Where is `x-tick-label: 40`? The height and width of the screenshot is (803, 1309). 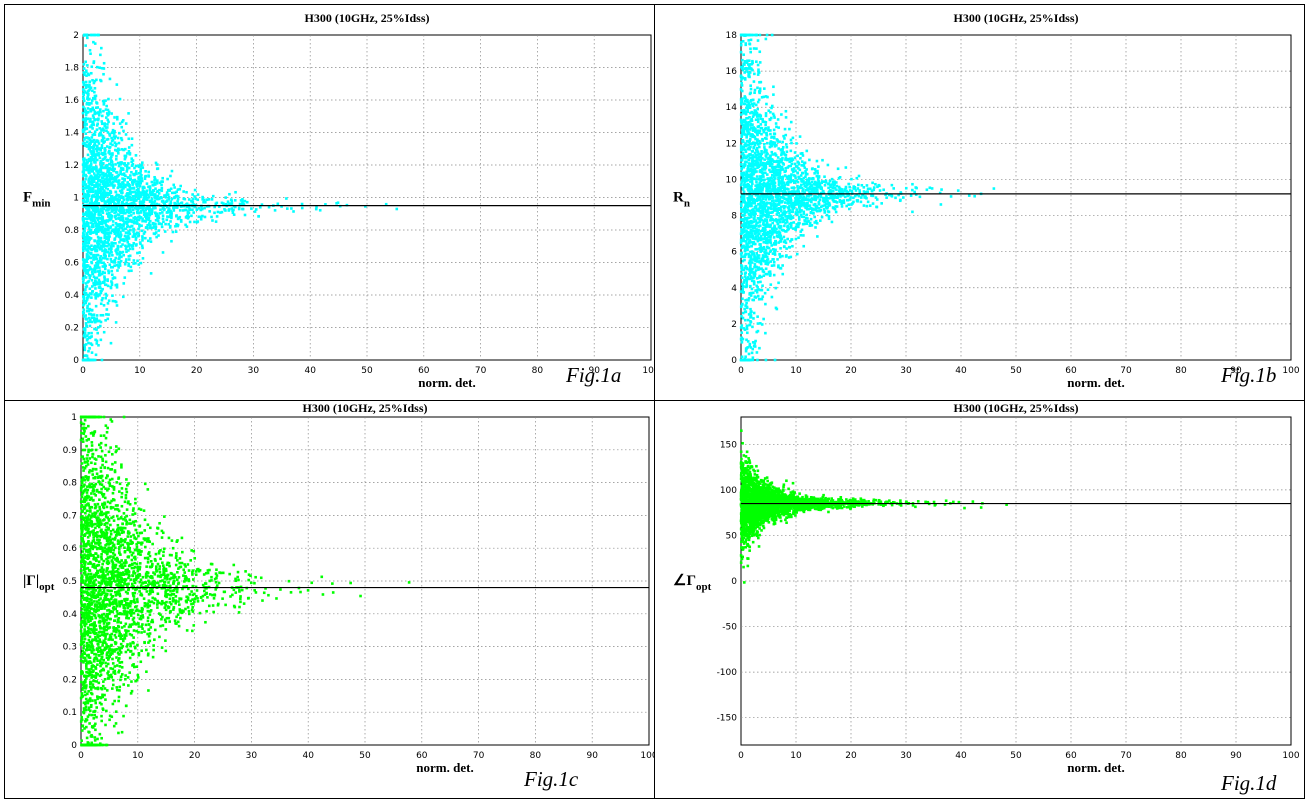 x-tick-label: 40 is located at coordinates (961, 371).